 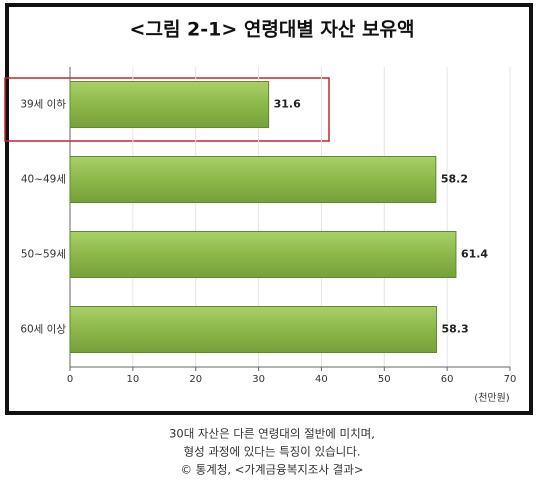 What do you see at coordinates (43, 104) in the screenshot?
I see `y-tick-label: 39세 이하` at bounding box center [43, 104].